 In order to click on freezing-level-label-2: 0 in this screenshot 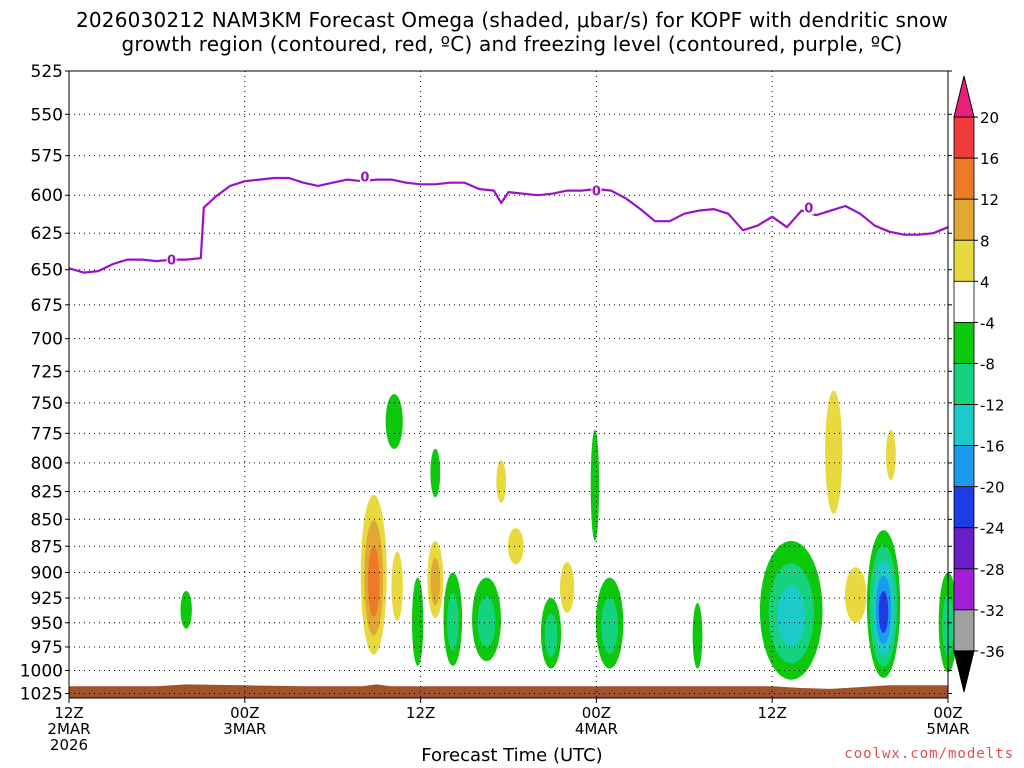, I will do `click(596, 192)`.